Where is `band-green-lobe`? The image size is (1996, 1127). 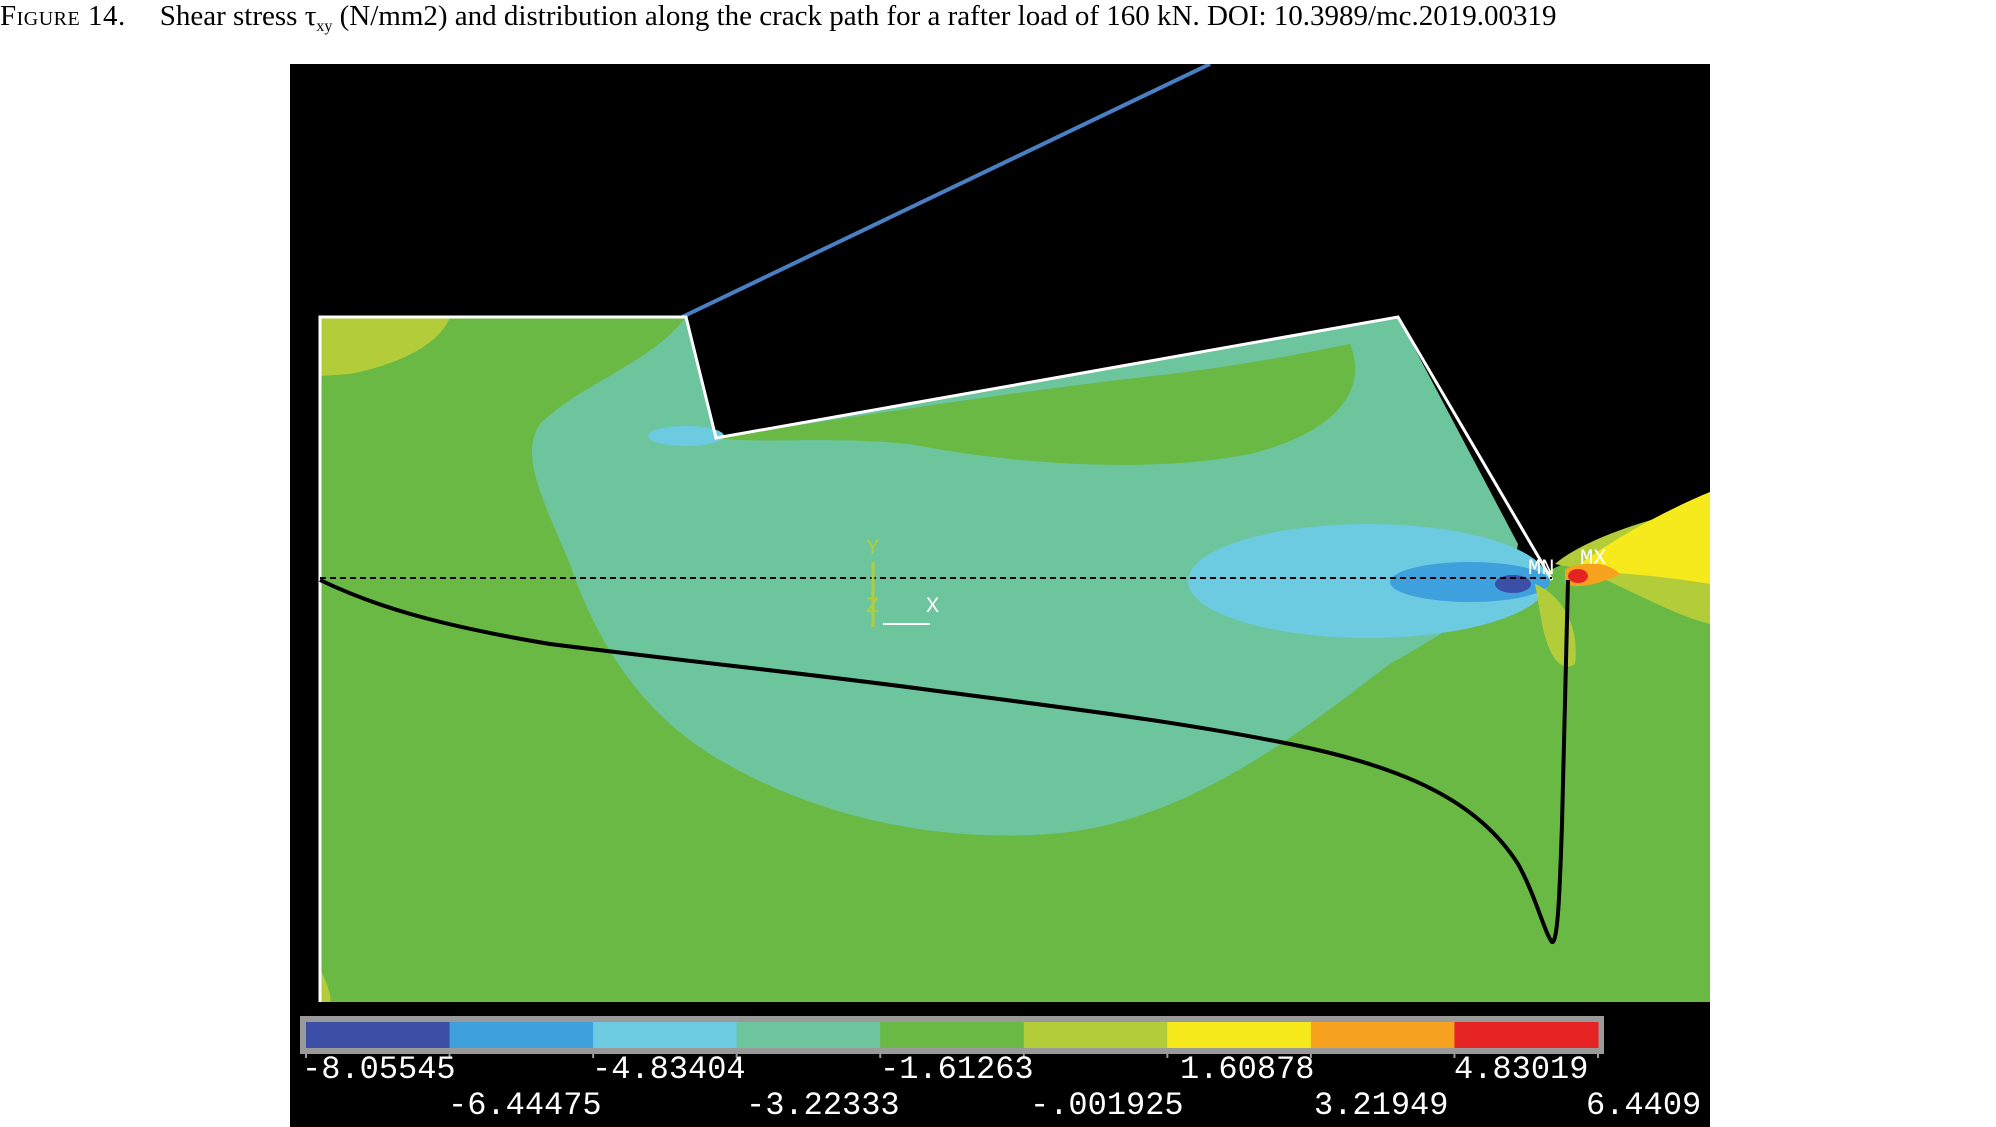 band-green-lobe is located at coordinates (1036, 404).